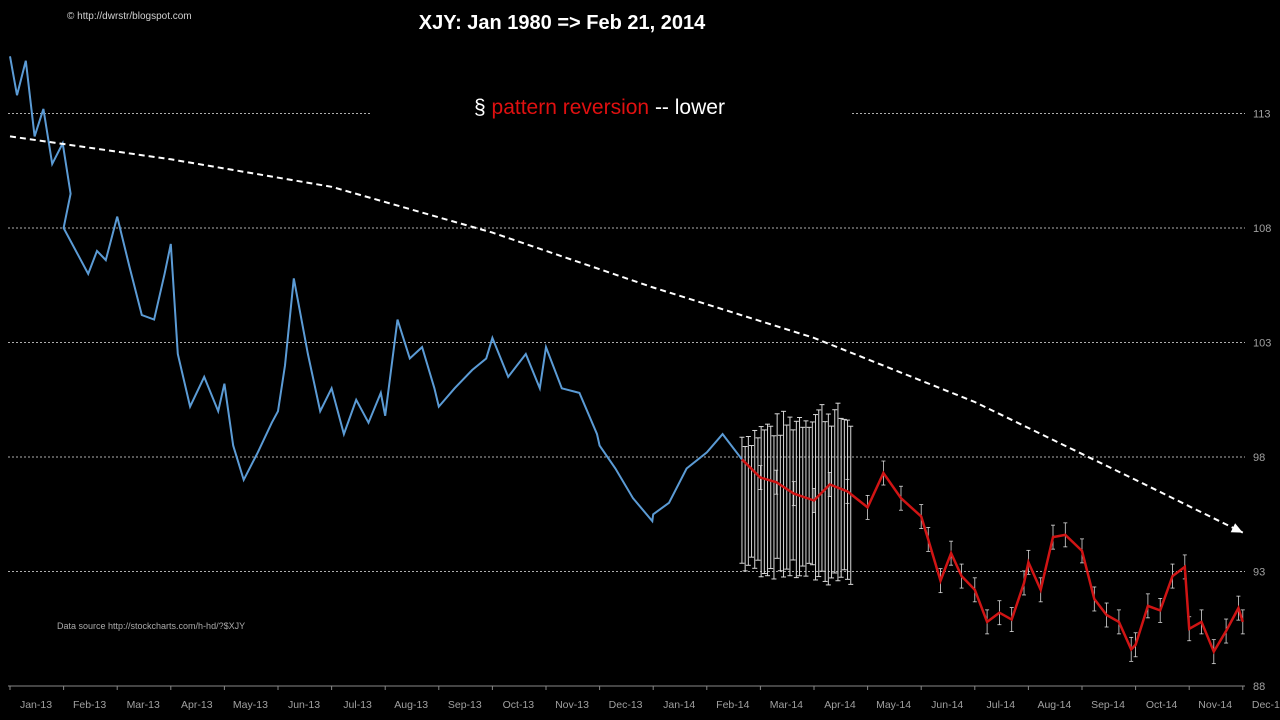 The image size is (1280, 720). Describe the element at coordinates (687, 107) in the screenshot. I see `subtitle-suffix: -- lower` at that location.